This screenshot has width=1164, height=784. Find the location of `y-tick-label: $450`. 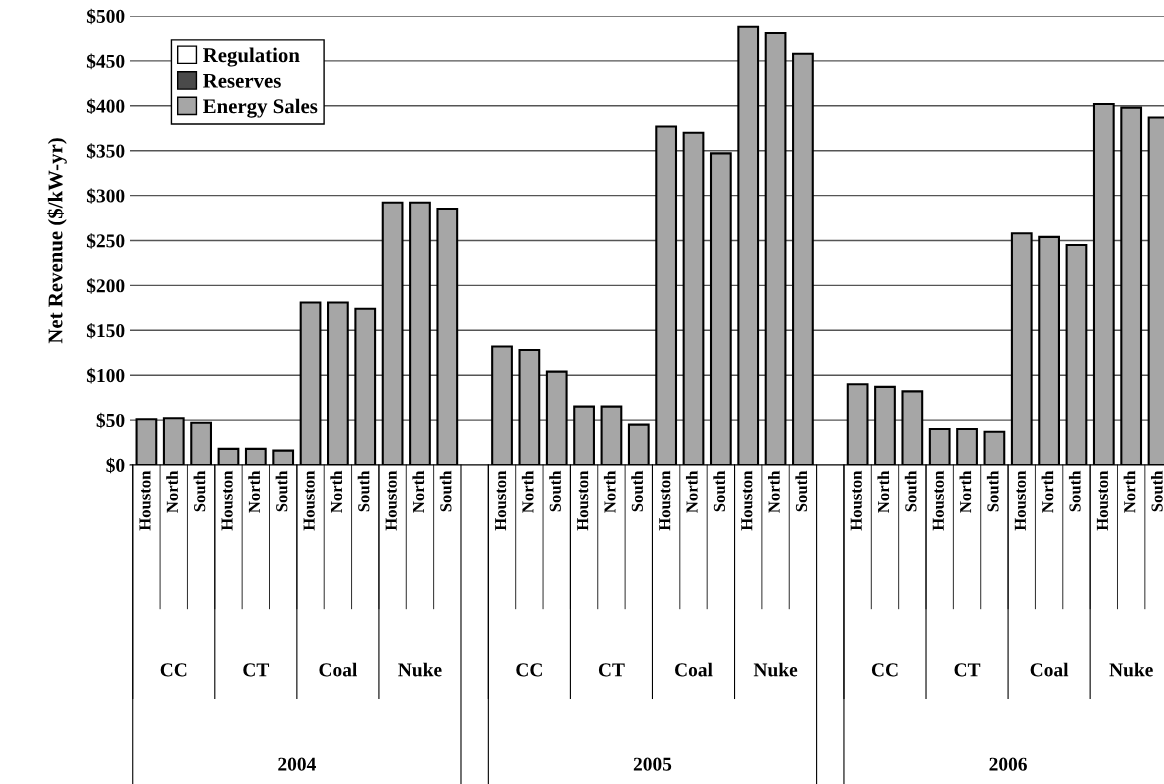

y-tick-label: $450 is located at coordinates (105, 61).